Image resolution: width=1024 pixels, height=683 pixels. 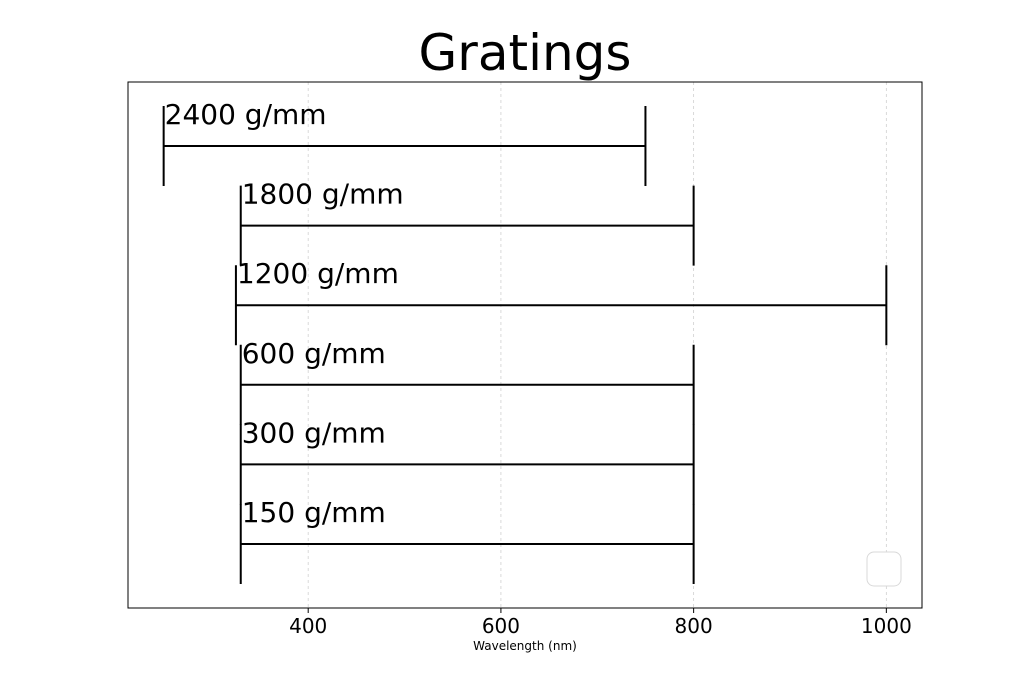 I want to click on grating-range-4: 300 g/mm, so click(x=467, y=460).